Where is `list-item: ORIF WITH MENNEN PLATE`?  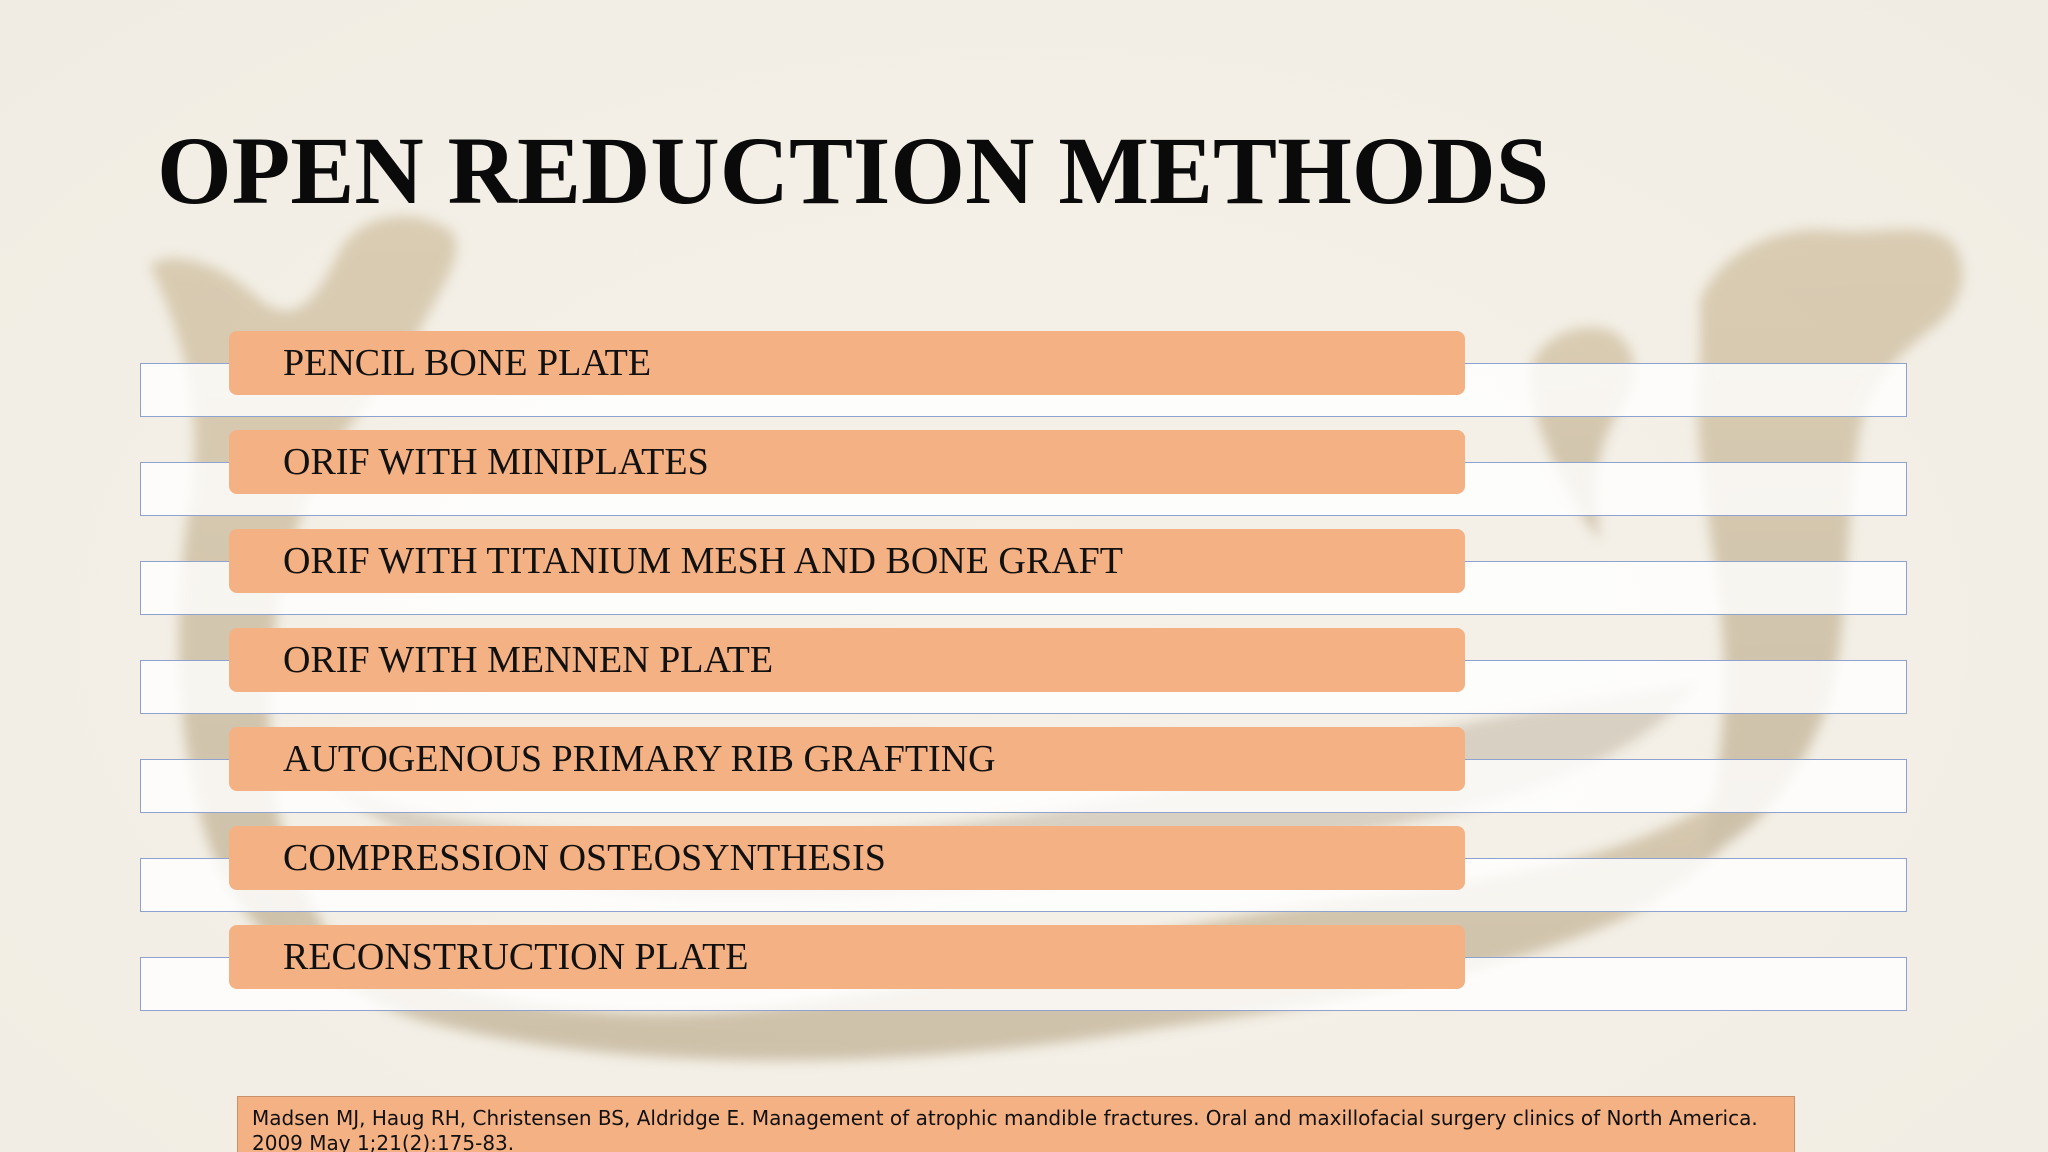
list-item: ORIF WITH MENNEN PLATE is located at coordinates (1024, 678).